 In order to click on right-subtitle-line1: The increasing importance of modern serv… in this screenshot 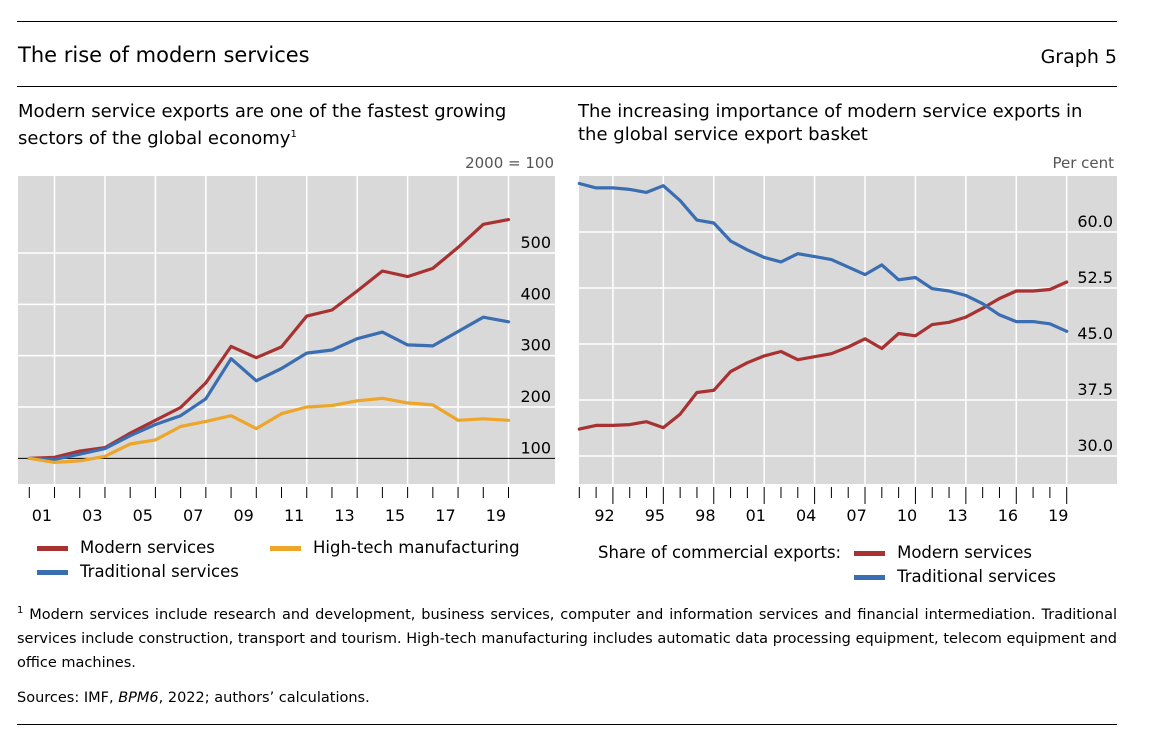, I will do `click(830, 111)`.